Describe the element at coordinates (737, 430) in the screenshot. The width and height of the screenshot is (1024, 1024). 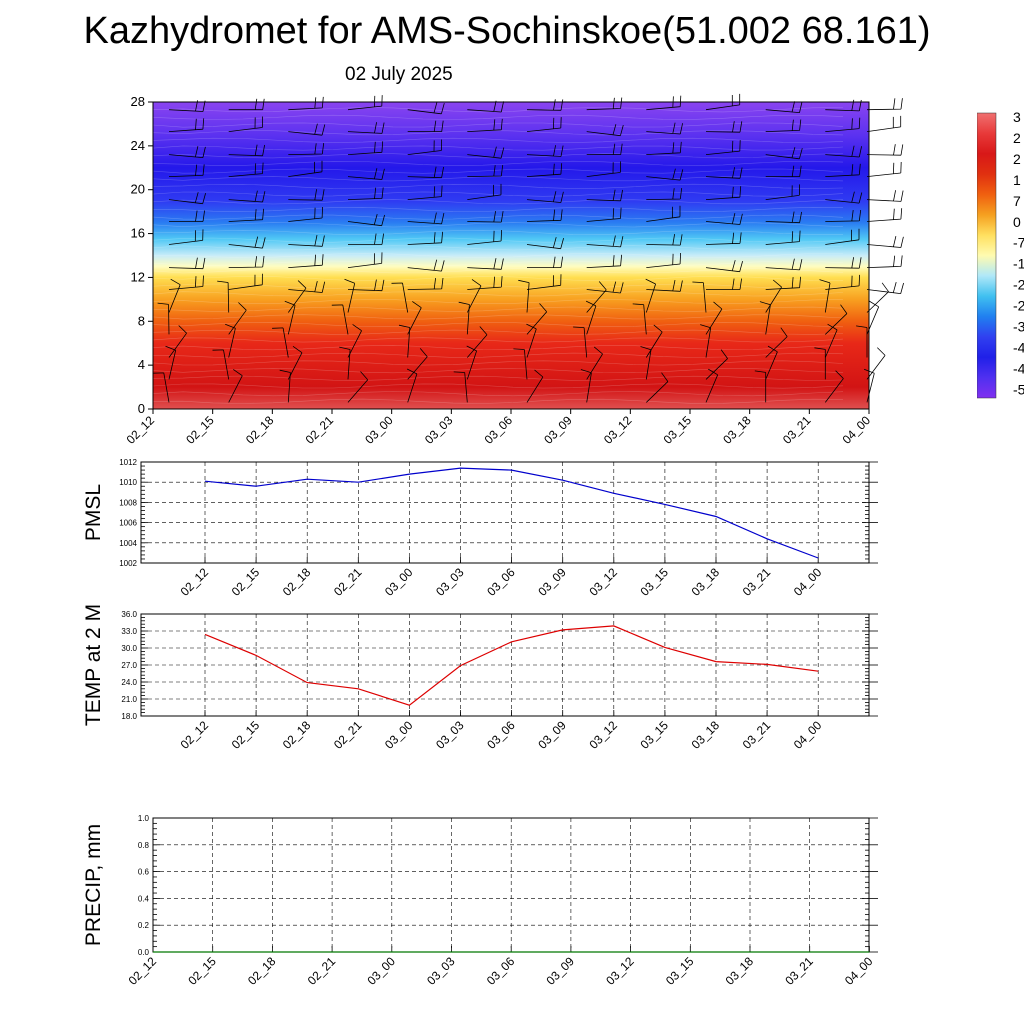
I see `x-tick-label: 03_18` at that location.